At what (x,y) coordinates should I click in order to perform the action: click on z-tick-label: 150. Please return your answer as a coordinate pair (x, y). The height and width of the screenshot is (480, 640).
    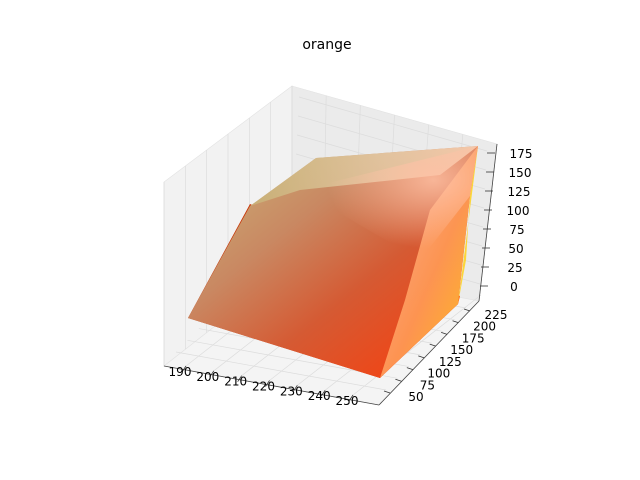
    Looking at the image, I should click on (520, 173).